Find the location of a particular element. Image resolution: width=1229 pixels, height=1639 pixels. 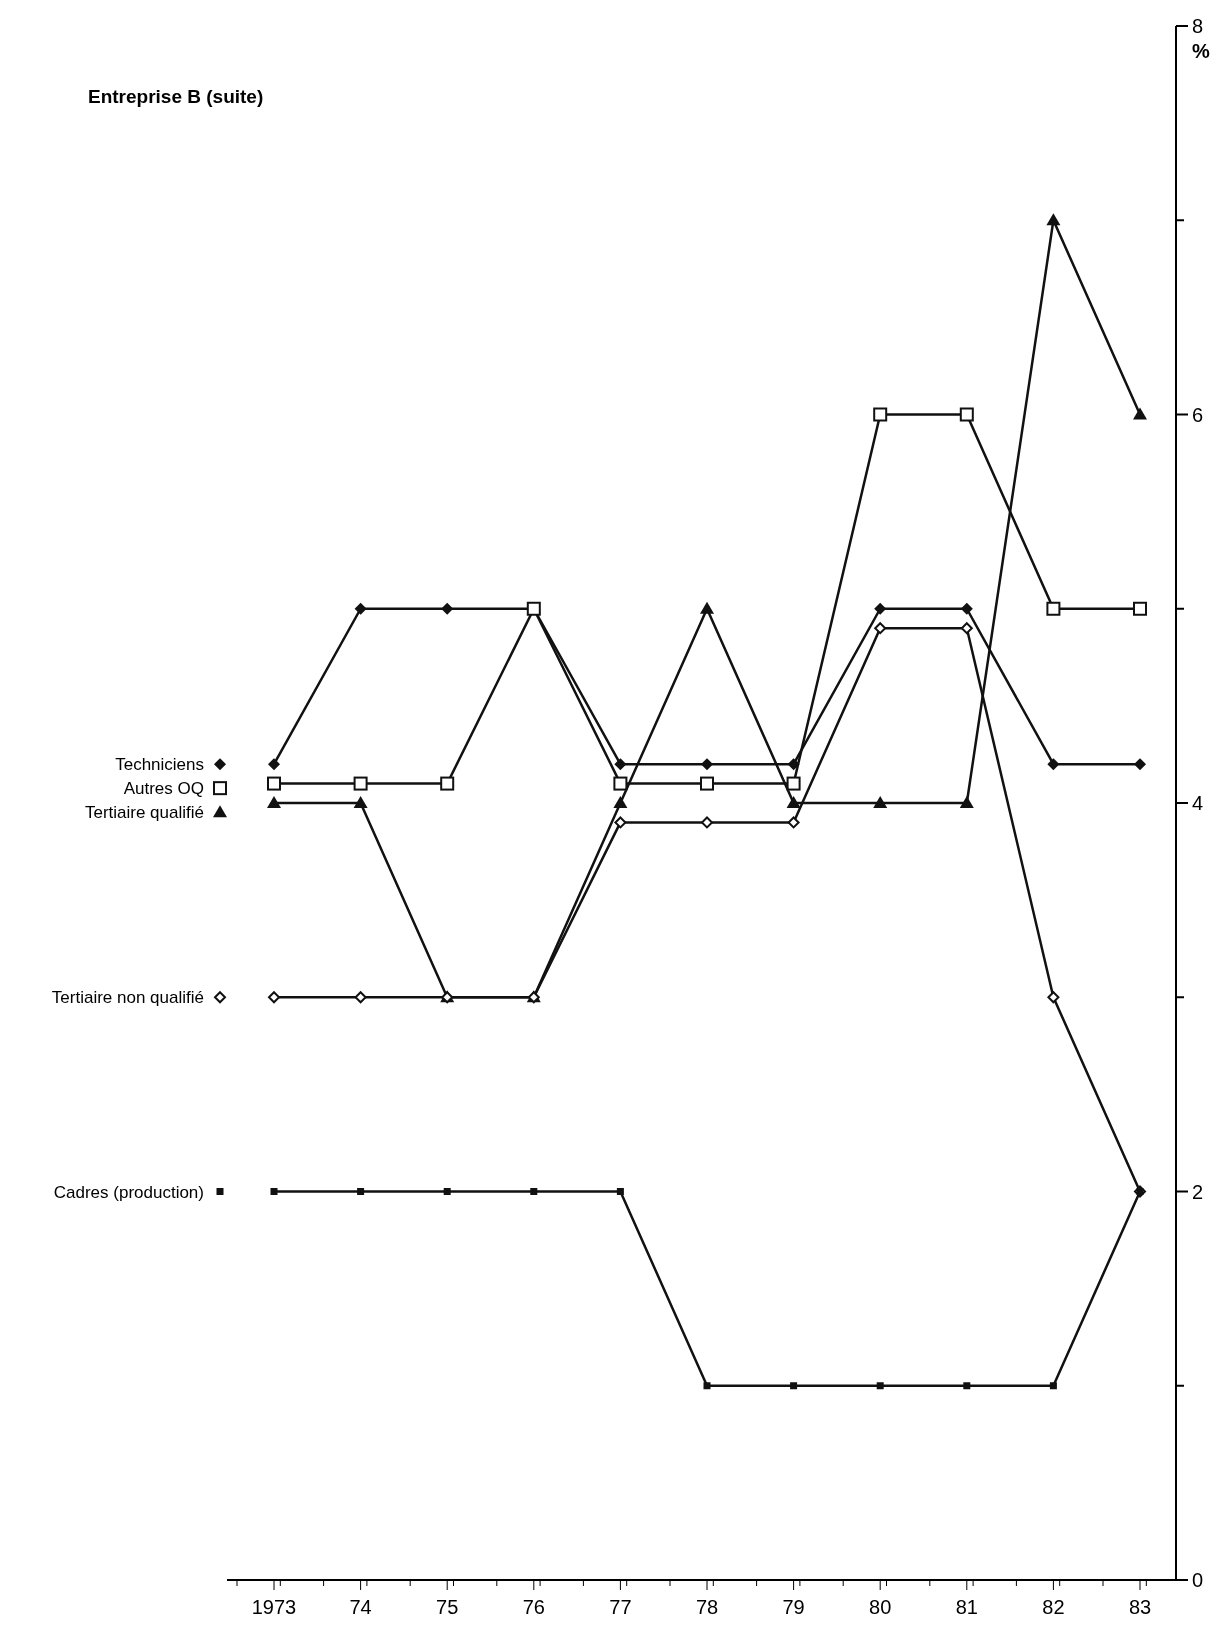

x-tick-label: 74 is located at coordinates (360, 1607).